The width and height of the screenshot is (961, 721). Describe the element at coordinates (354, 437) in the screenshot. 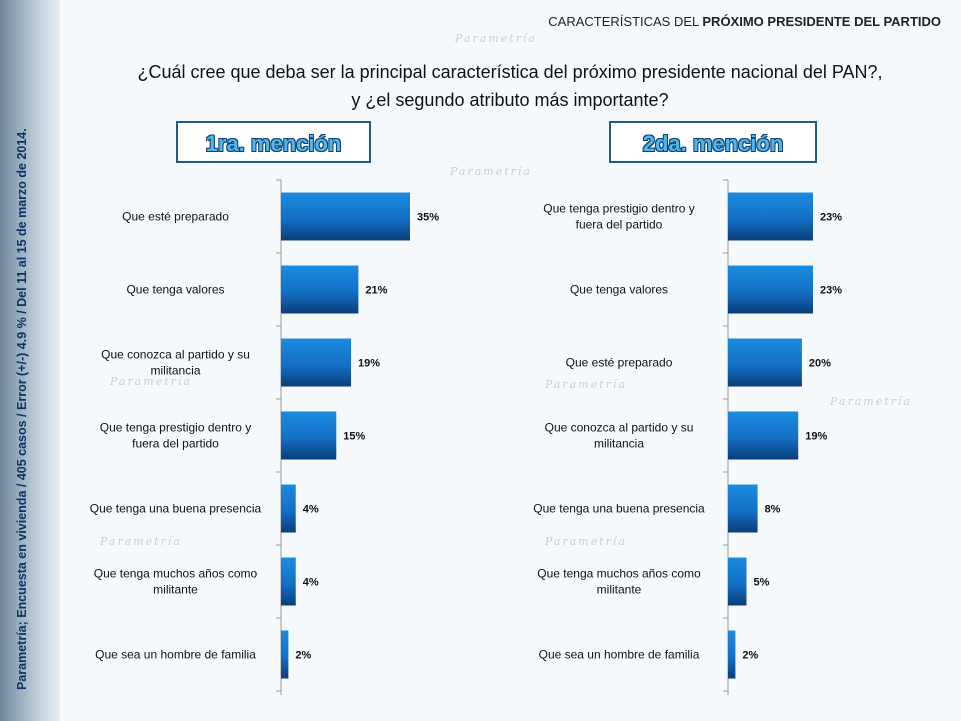

I see `value-label: 15%` at that location.